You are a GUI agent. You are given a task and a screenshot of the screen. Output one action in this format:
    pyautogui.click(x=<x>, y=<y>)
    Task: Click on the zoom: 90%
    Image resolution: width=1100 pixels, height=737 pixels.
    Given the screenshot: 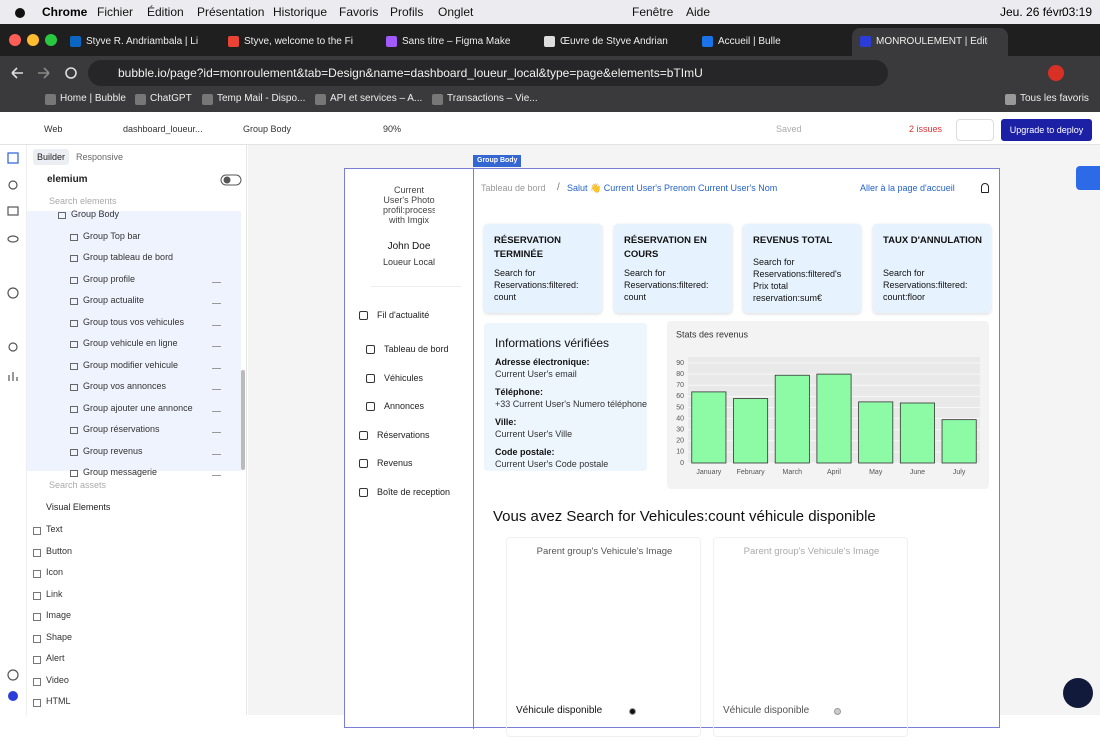 What is the action you would take?
    pyautogui.click(x=392, y=129)
    